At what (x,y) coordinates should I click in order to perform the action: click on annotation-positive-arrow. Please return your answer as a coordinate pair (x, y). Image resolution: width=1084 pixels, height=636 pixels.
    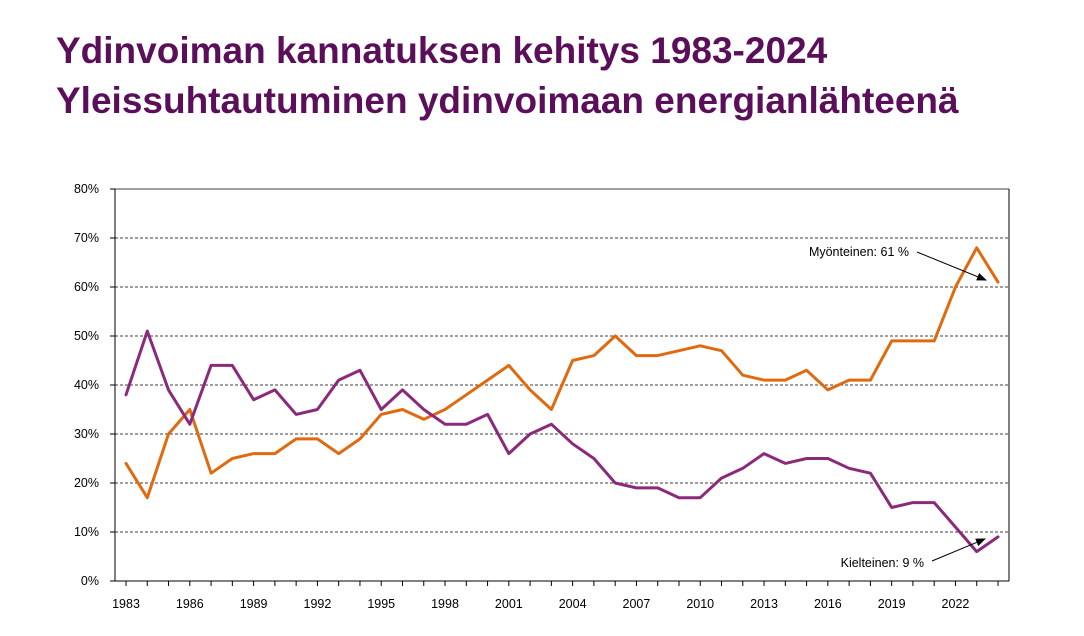
    Looking at the image, I should click on (951, 266).